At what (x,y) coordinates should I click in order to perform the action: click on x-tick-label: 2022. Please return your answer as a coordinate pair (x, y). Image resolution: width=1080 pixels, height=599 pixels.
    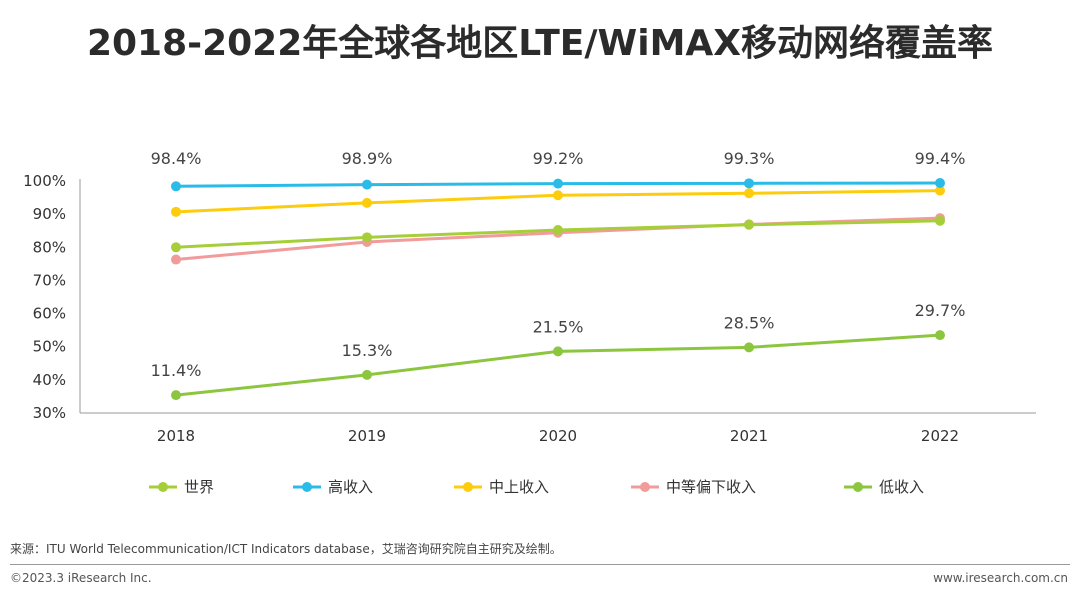
    Looking at the image, I should click on (940, 436).